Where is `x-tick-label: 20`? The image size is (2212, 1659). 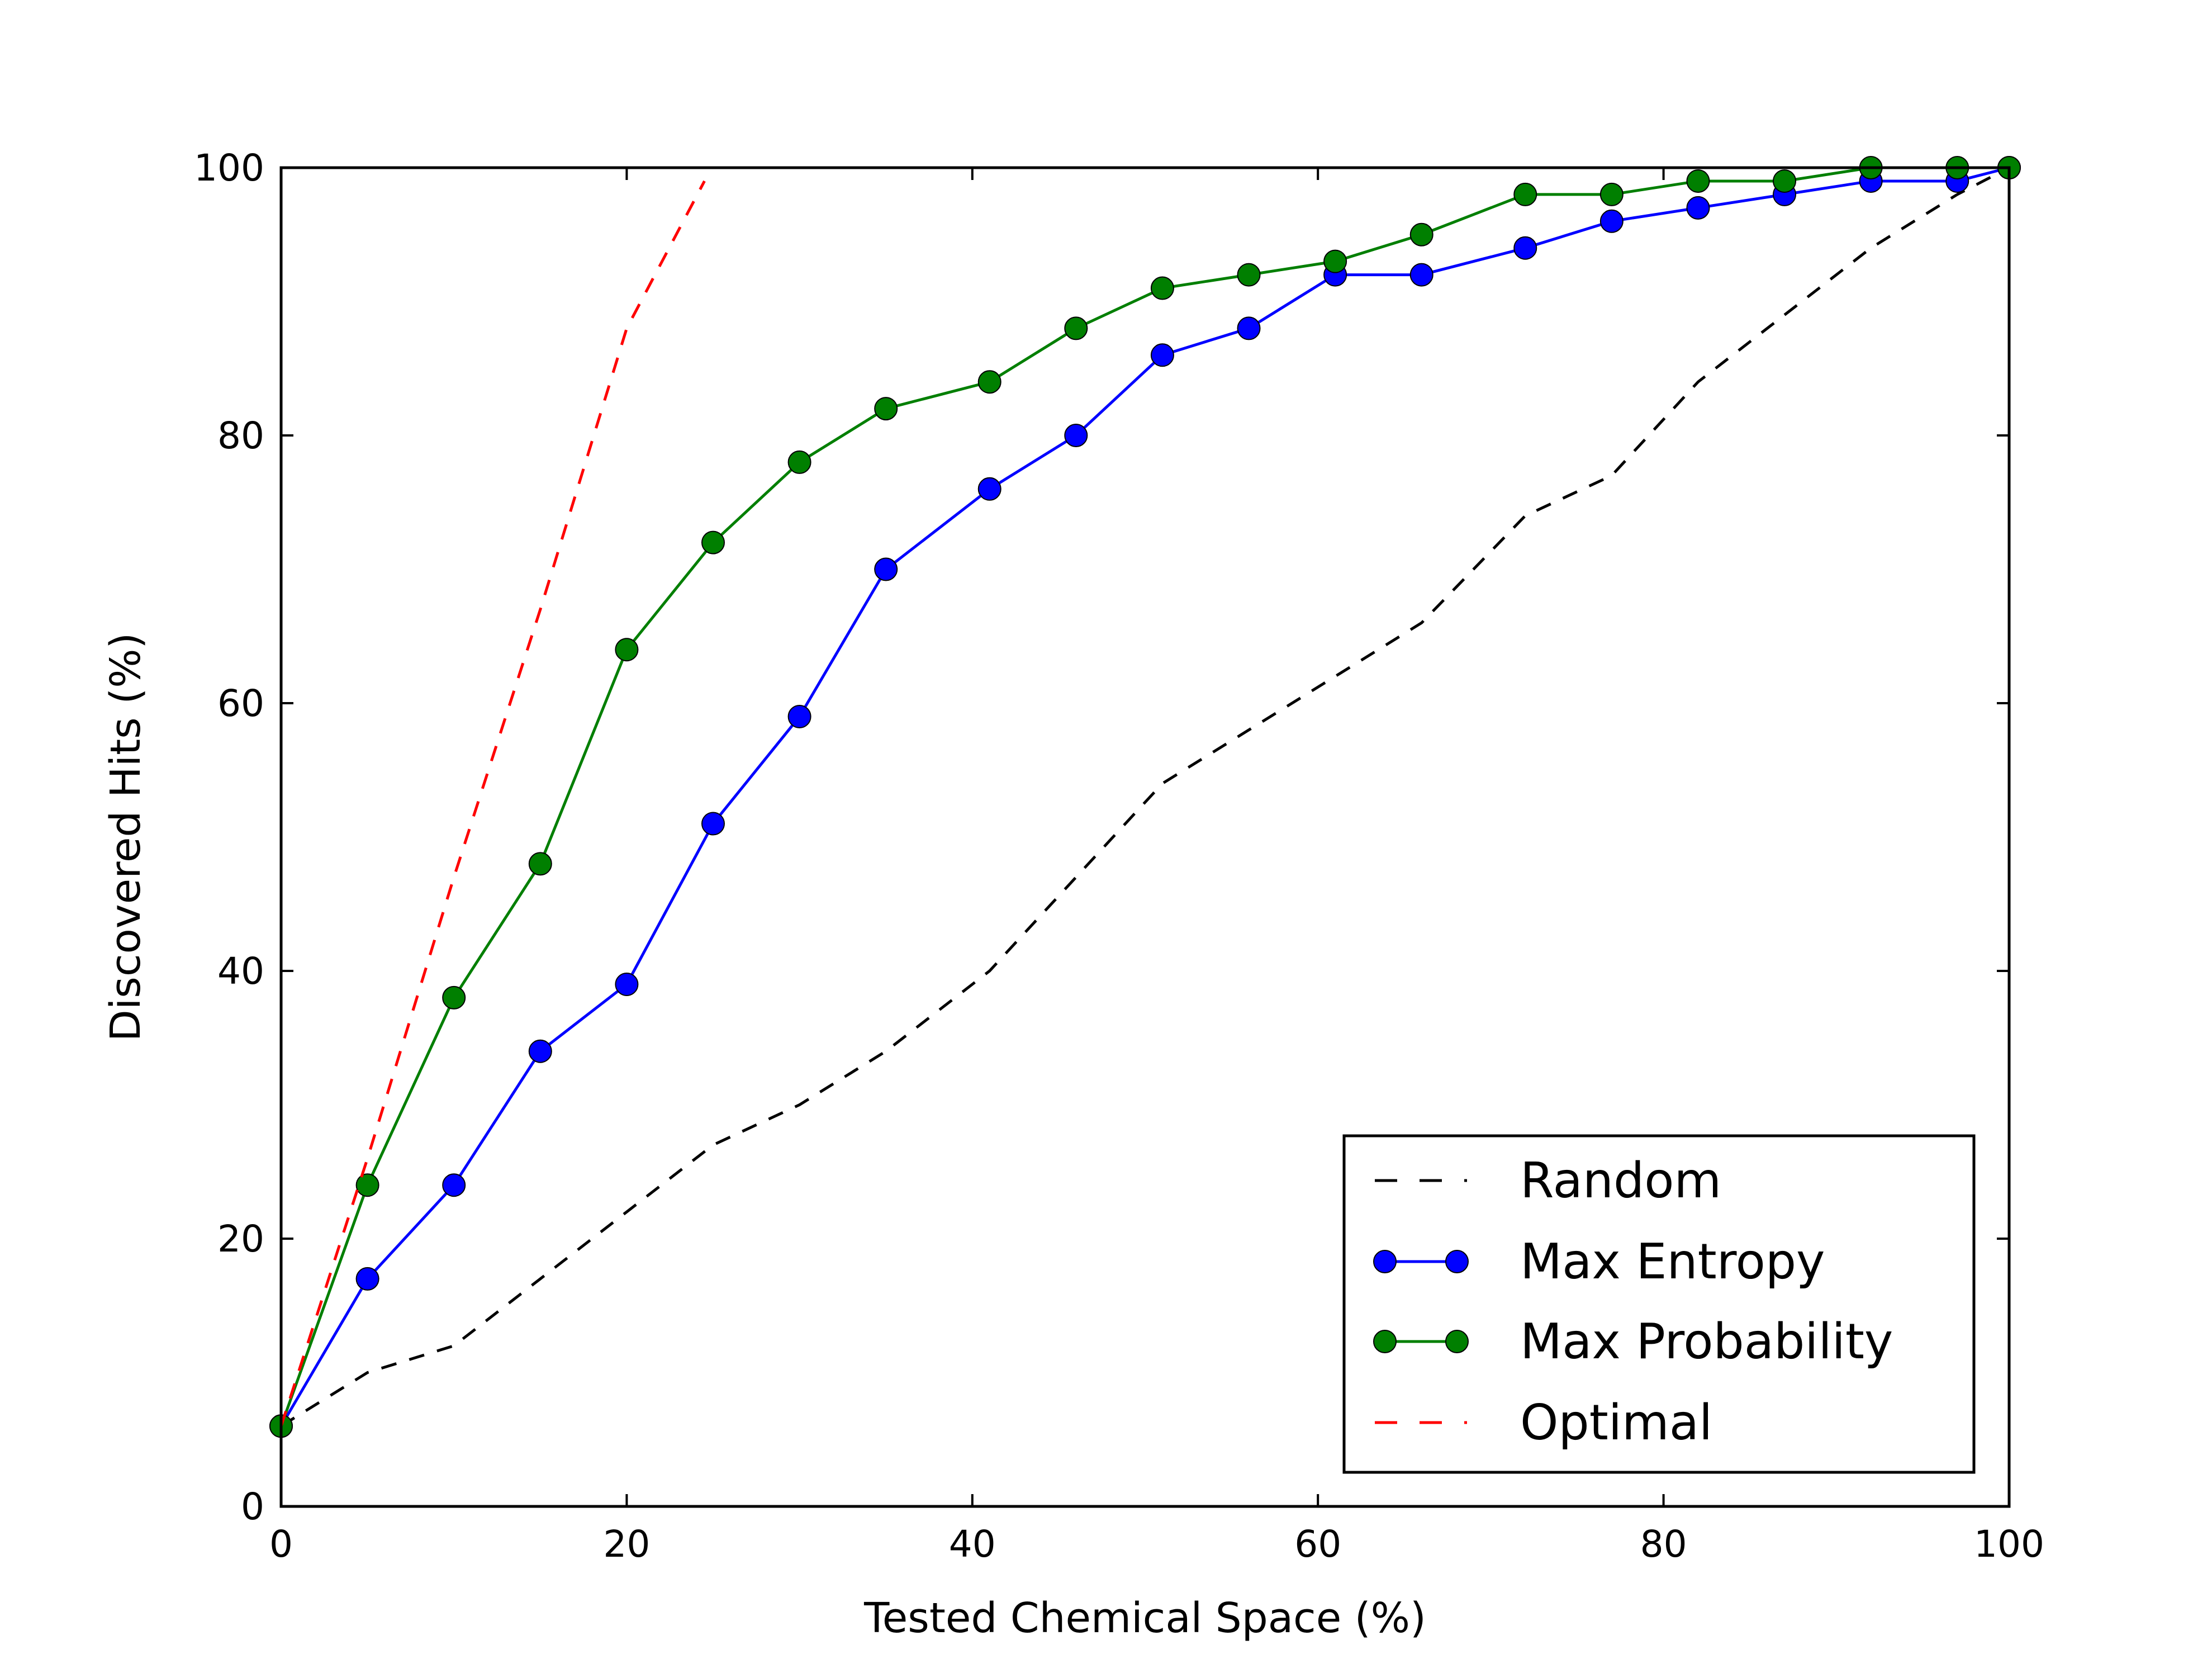 x-tick-label: 20 is located at coordinates (626, 1544).